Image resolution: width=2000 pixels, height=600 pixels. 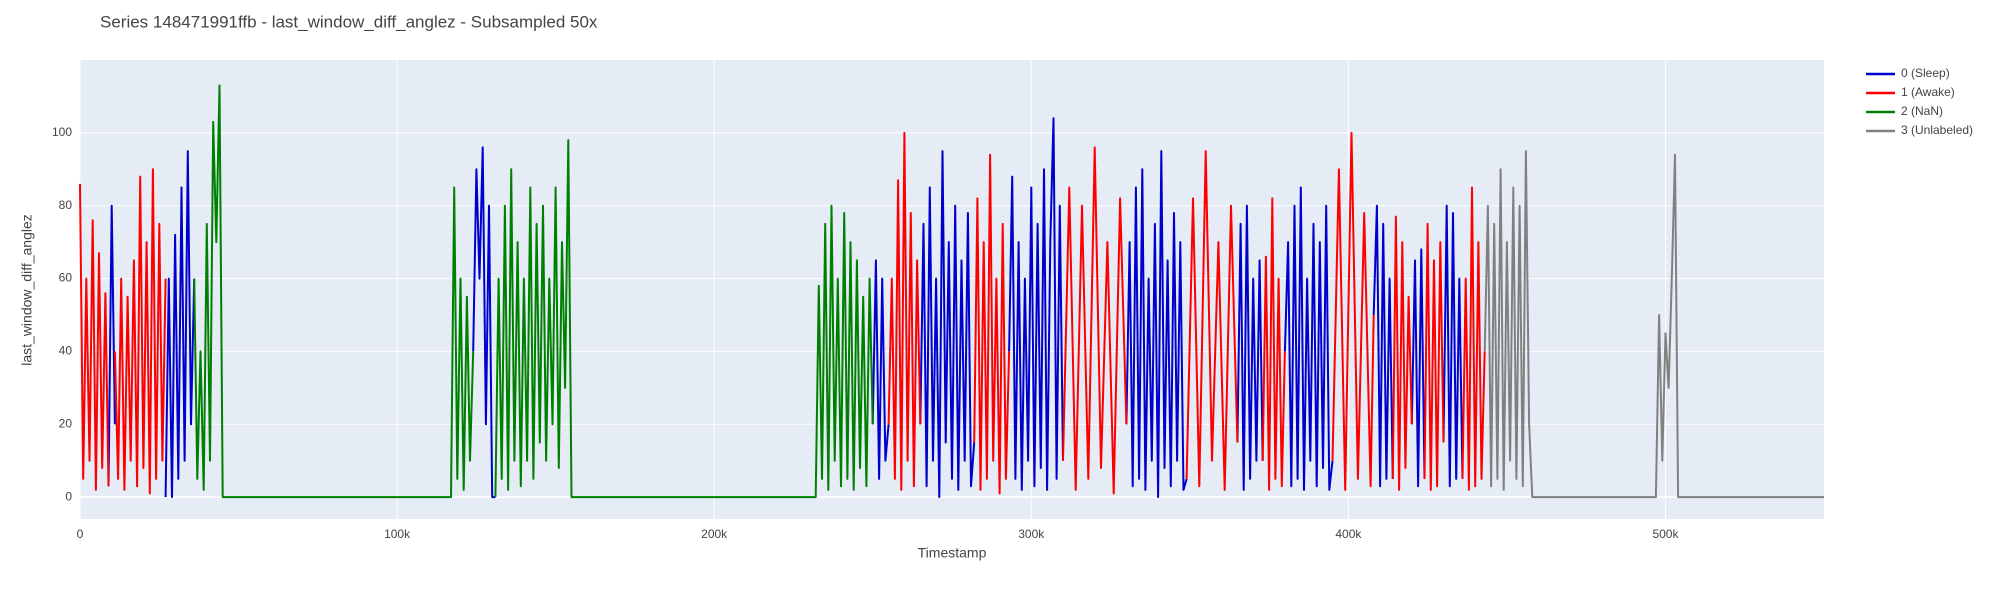 I want to click on legend-label: 2 (NaN), so click(x=1922, y=111).